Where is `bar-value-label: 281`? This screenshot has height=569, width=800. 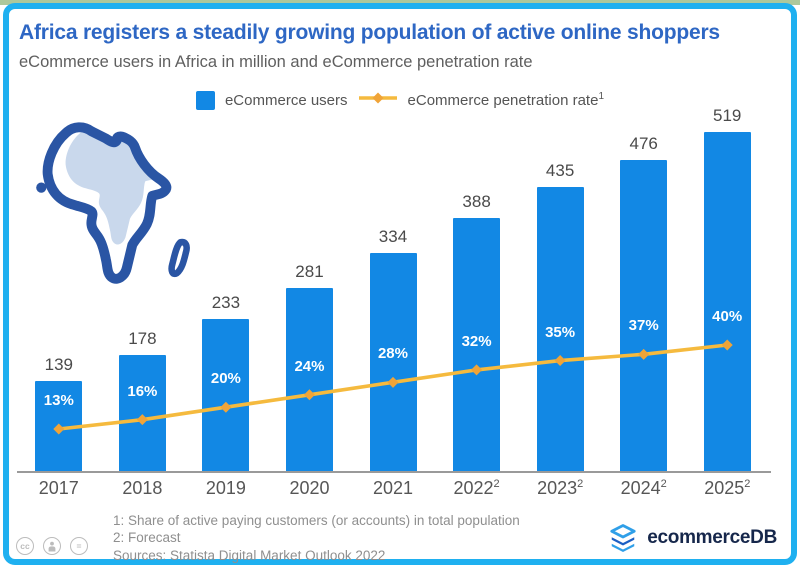
bar-value-label: 281 is located at coordinates (309, 271).